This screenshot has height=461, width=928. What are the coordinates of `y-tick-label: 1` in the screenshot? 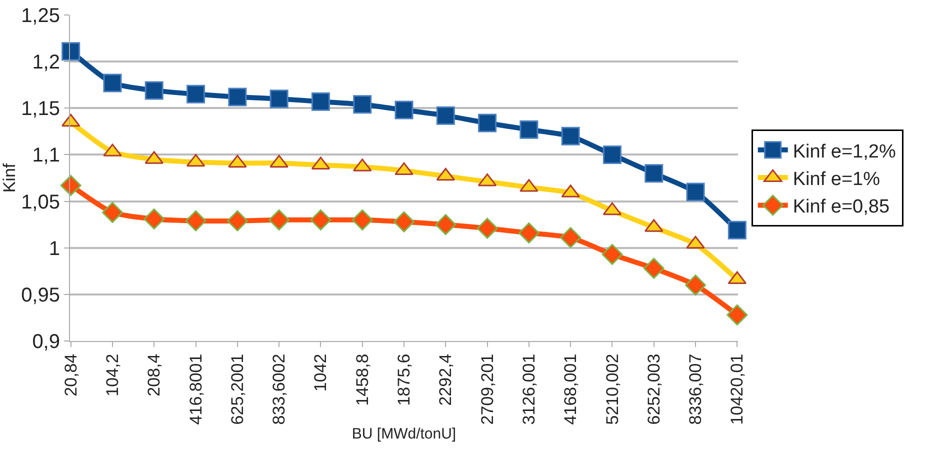 It's located at (54, 249).